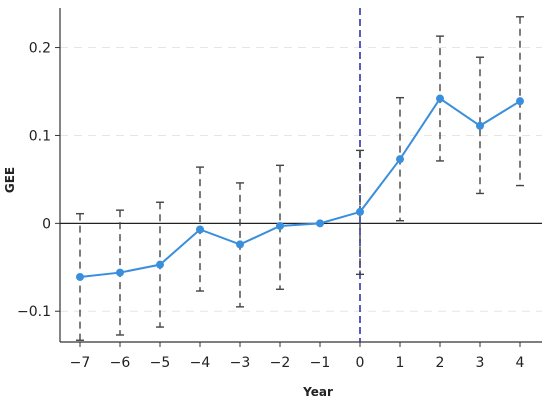  I want to click on y-tick-labels: −0.1 0 0.1 0.2, so click(34, 181).